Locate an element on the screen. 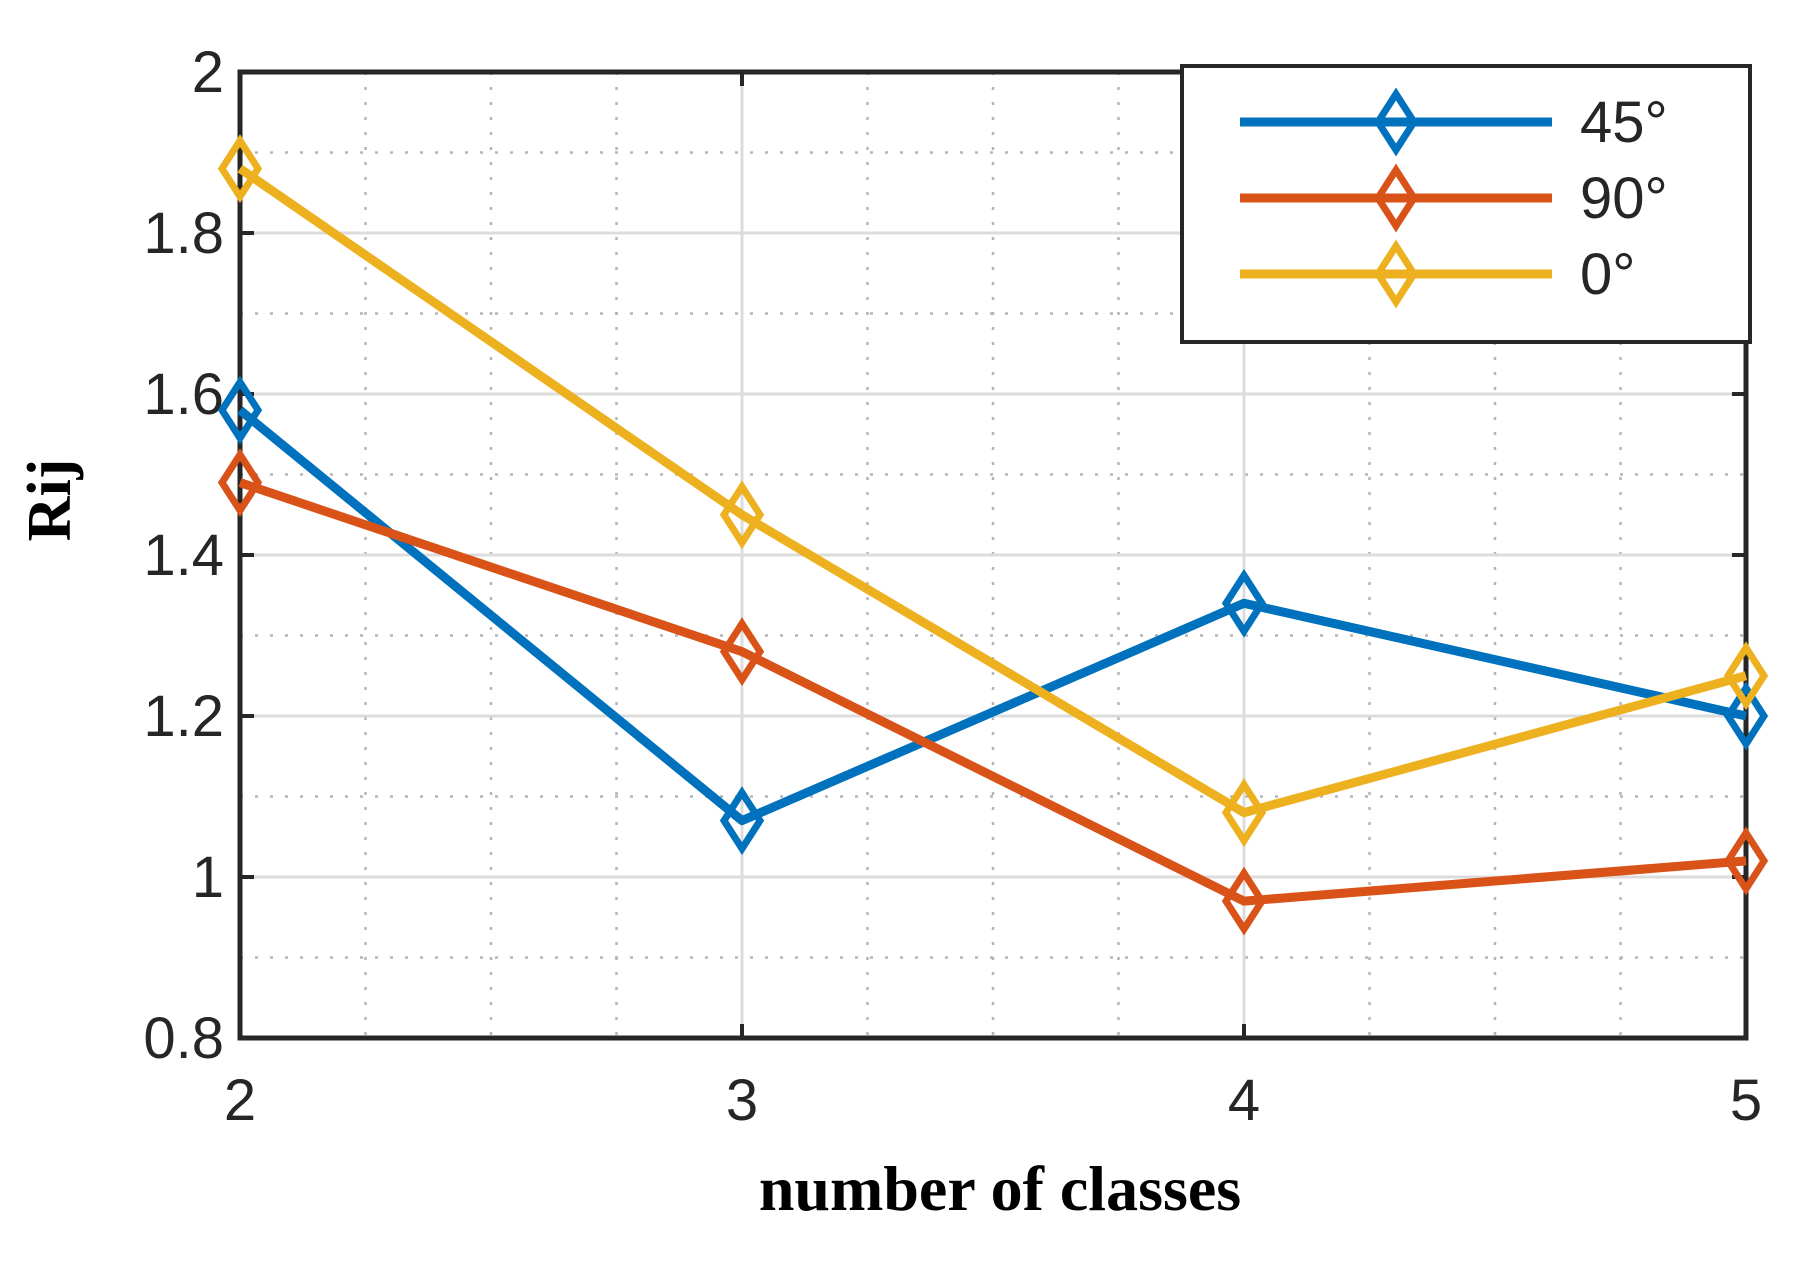  y-axis-title: Rij is located at coordinates (50, 500).